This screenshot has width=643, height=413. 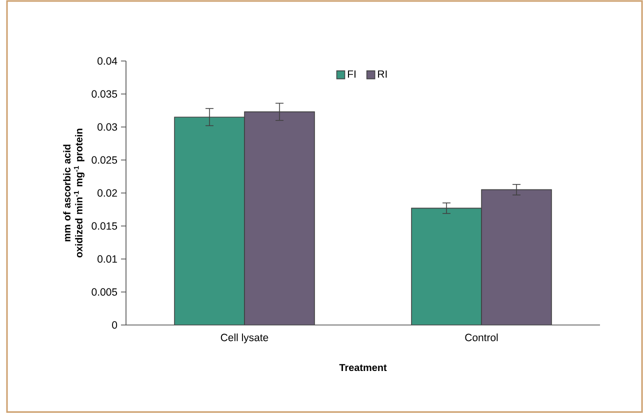 What do you see at coordinates (481, 338) in the screenshot?
I see `x-tick-label: Control` at bounding box center [481, 338].